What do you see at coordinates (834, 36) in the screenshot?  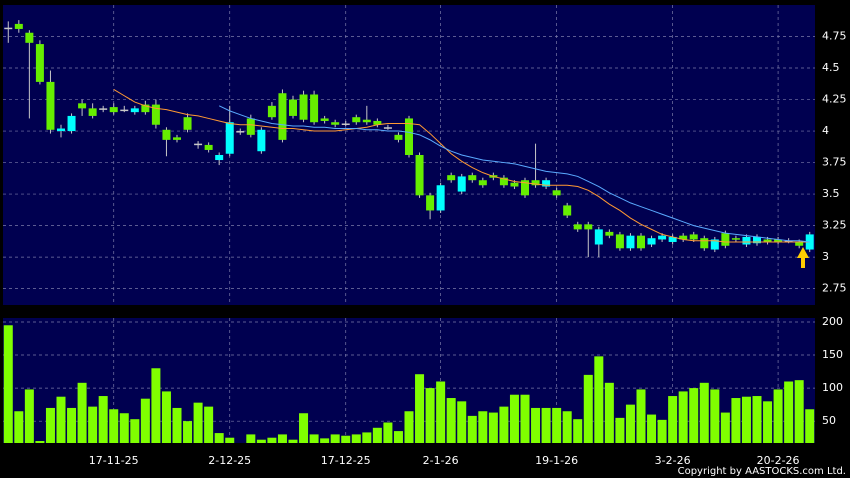 I see `y-tick-label: 4.75` at bounding box center [834, 36].